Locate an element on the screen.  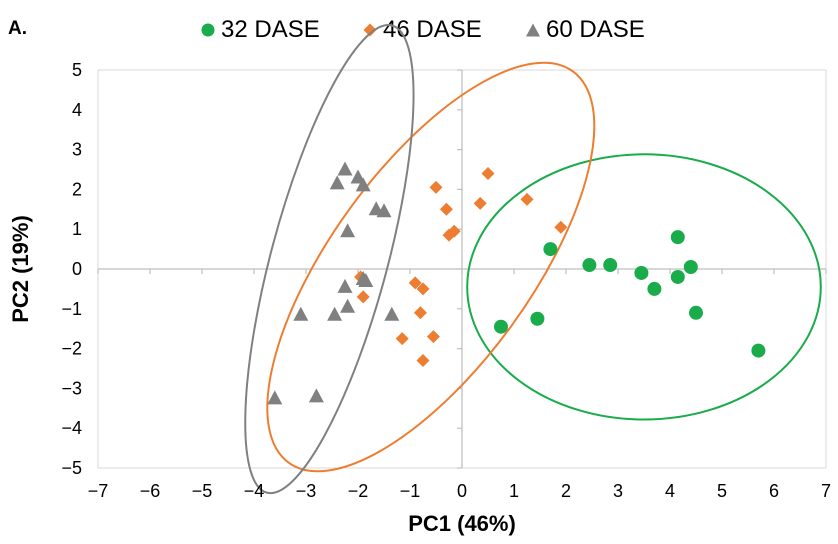
x-tick-label: 3 is located at coordinates (618, 491).